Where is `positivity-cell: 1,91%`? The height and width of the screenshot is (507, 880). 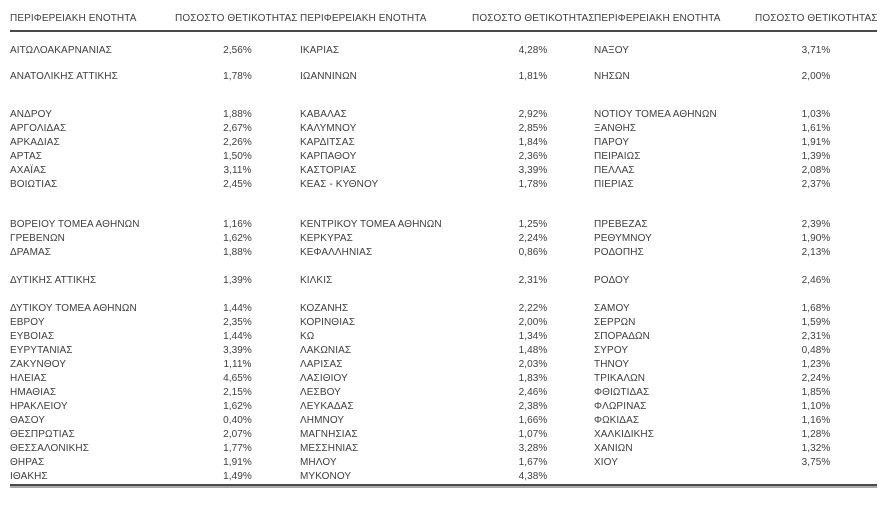
positivity-cell: 1,91% is located at coordinates (237, 462).